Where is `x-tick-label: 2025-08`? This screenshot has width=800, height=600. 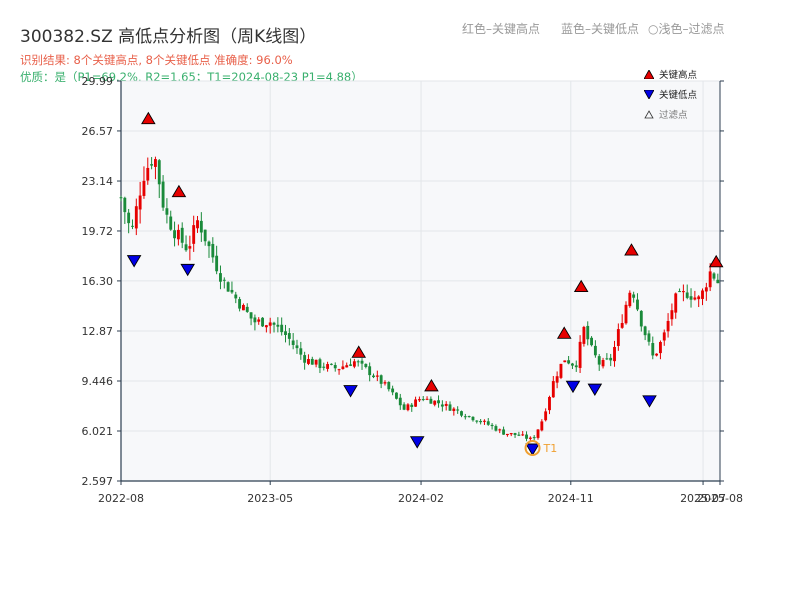 x-tick-label: 2025-08 is located at coordinates (720, 498).